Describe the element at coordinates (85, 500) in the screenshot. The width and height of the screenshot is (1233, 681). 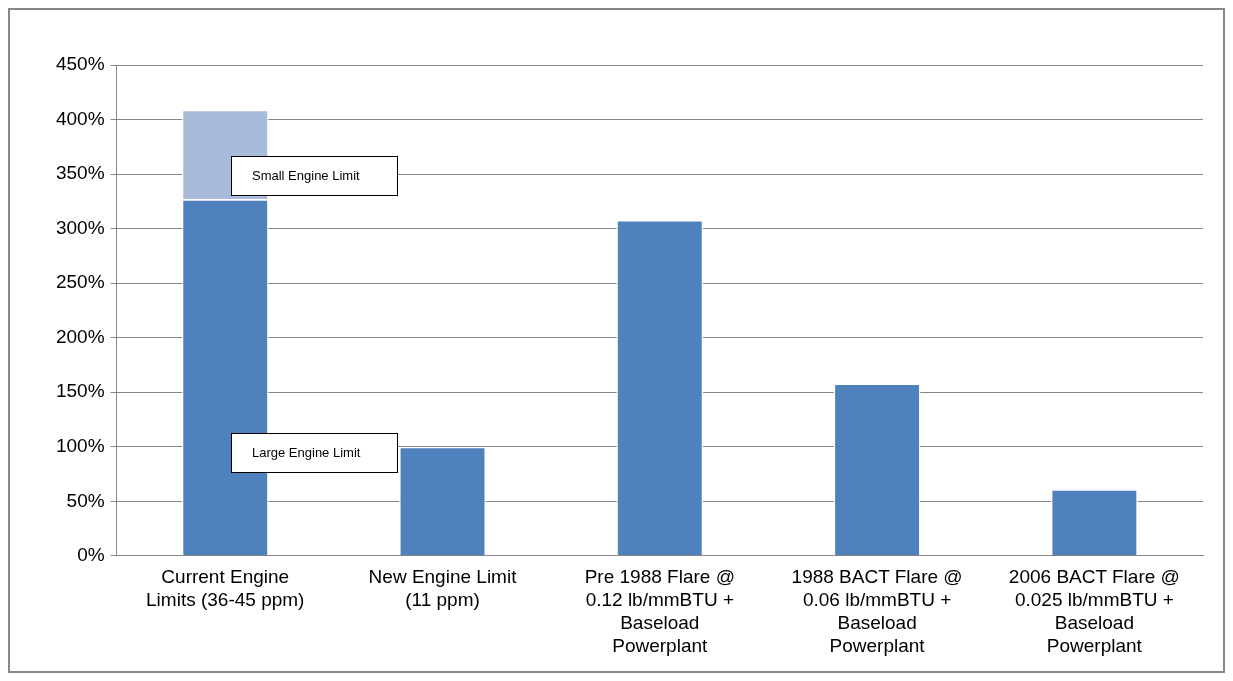
I see `y-tick-label: 50%` at that location.